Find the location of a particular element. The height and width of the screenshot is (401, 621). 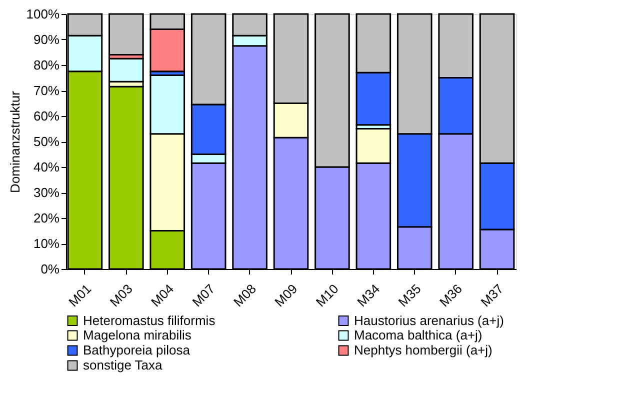

legend-label: Heteromastus filiformis is located at coordinates (149, 320).